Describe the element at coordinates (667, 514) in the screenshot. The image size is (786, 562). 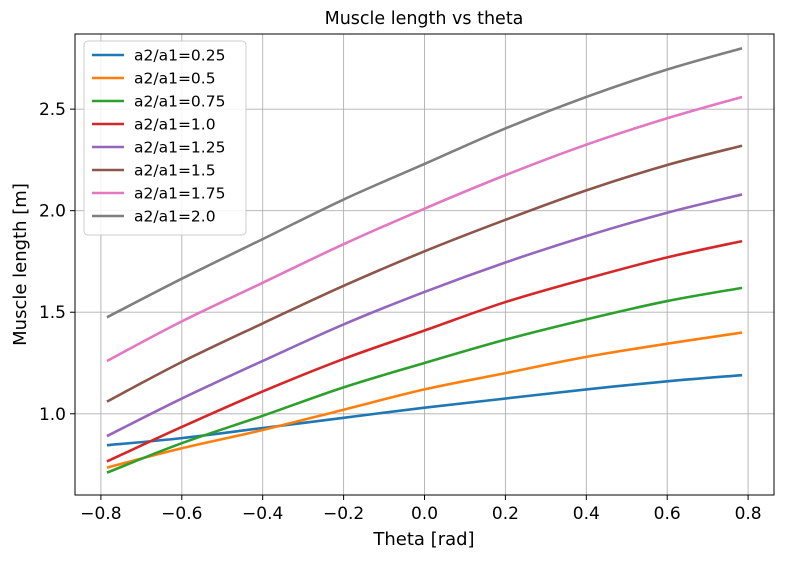
I see `x-tick-label: 0.6` at that location.